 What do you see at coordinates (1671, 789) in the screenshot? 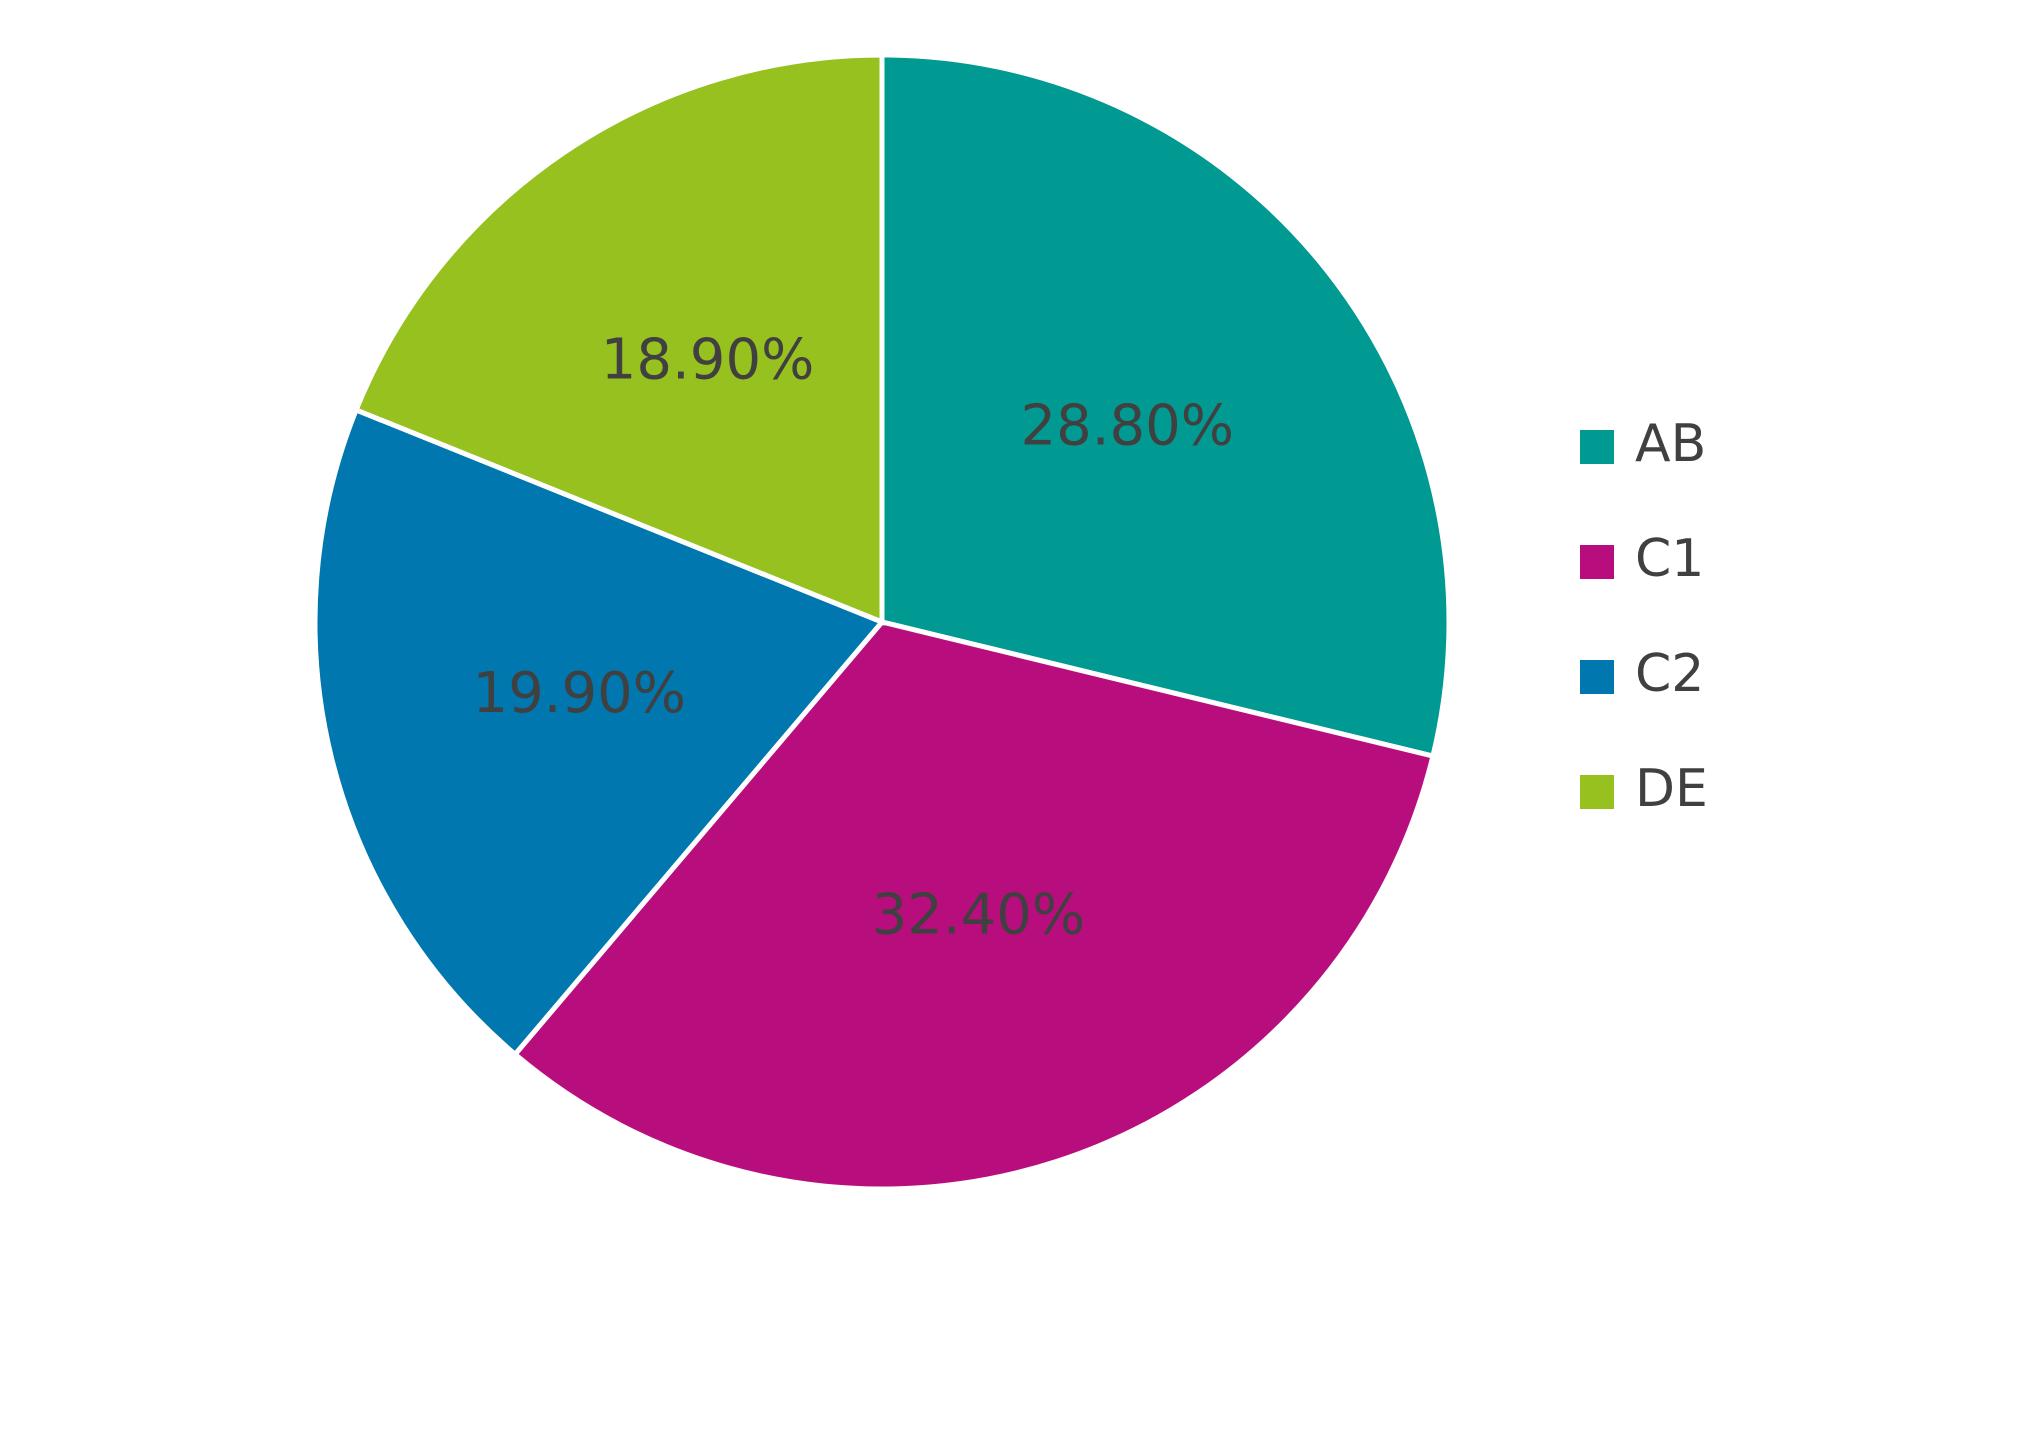
I see `legend-label: DE` at bounding box center [1671, 789].